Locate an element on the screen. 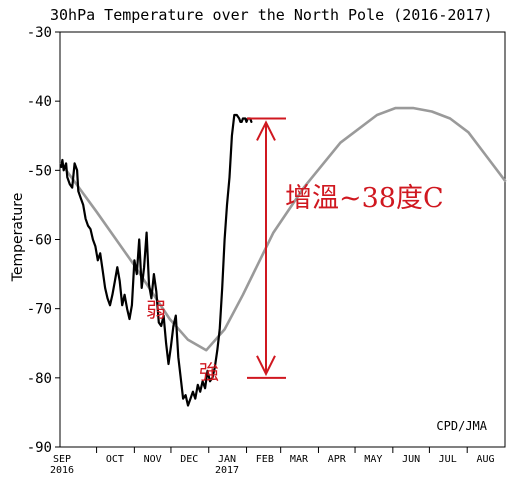 This screenshot has width=514, height=484. arrow-head-down is located at coordinates (266, 366).